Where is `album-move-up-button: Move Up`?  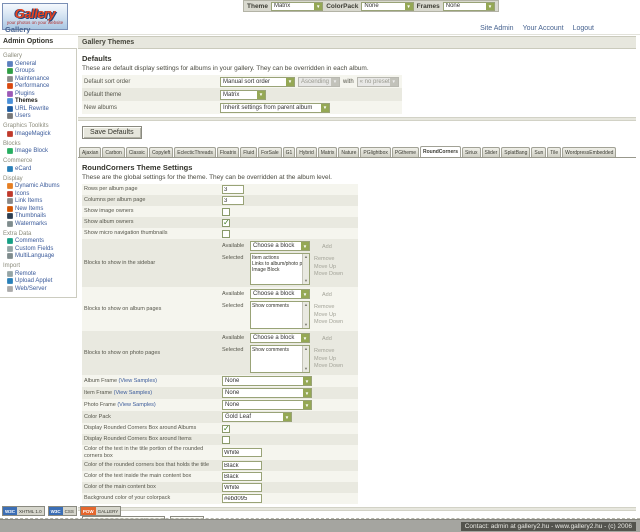
album-move-up-button: Move Up is located at coordinates (325, 314).